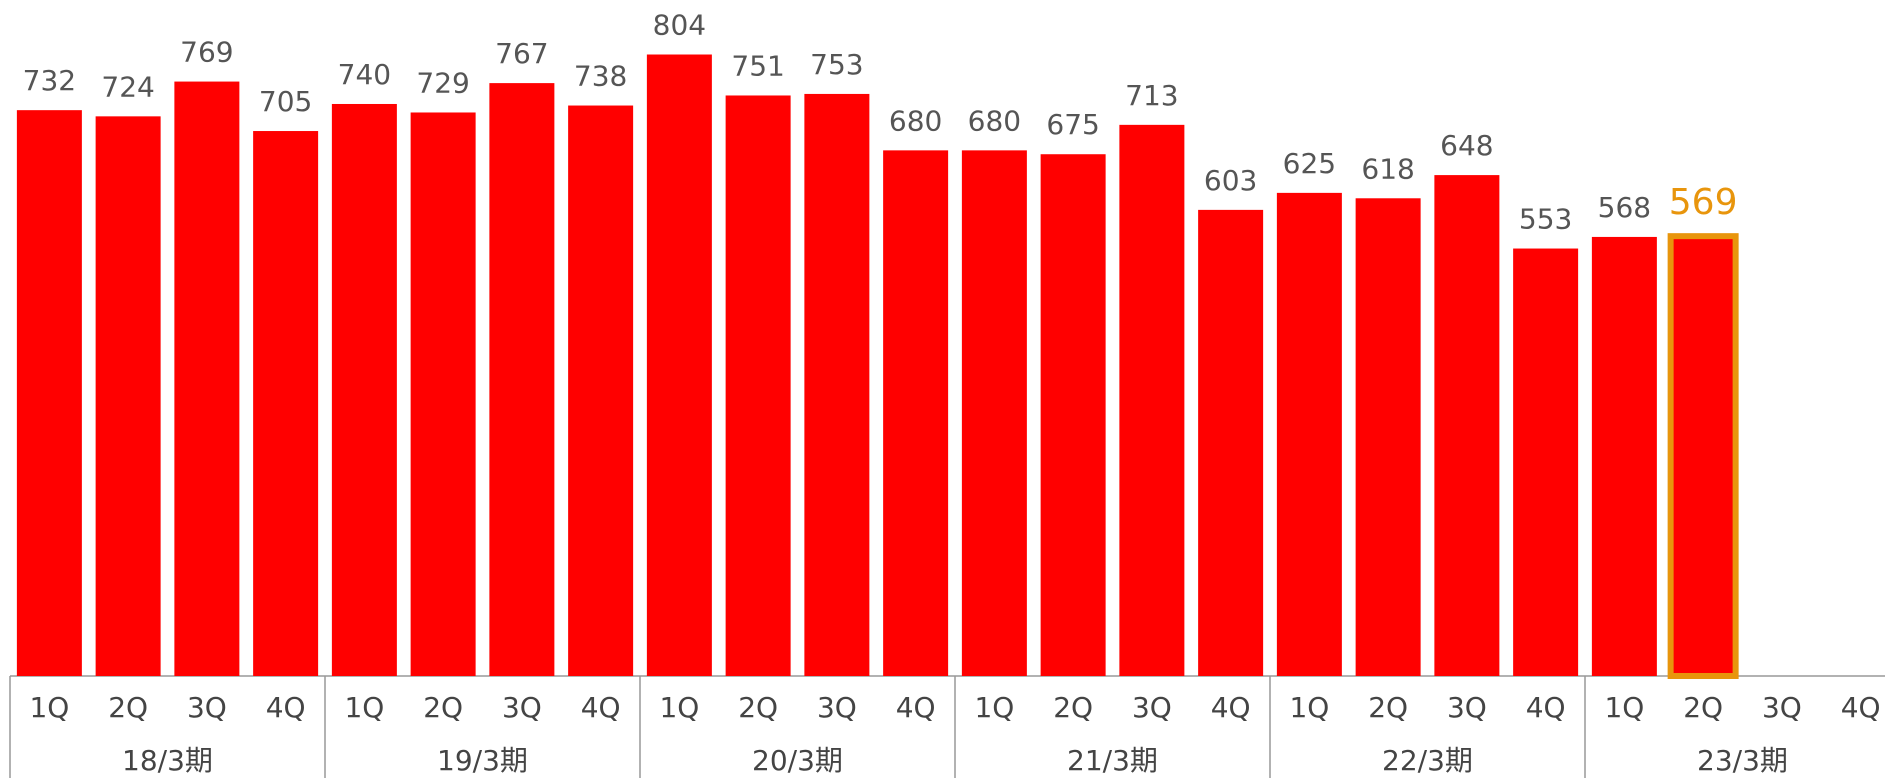 This screenshot has width=1885, height=778. What do you see at coordinates (797, 760) in the screenshot?
I see `group-label: 20/3期` at bounding box center [797, 760].